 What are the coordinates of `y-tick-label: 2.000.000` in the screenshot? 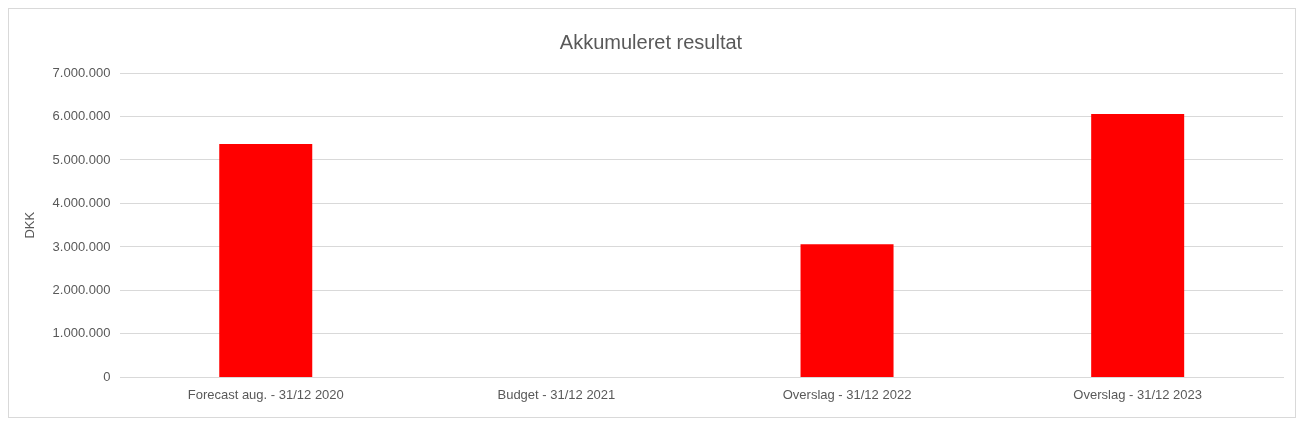 It's located at (81, 290).